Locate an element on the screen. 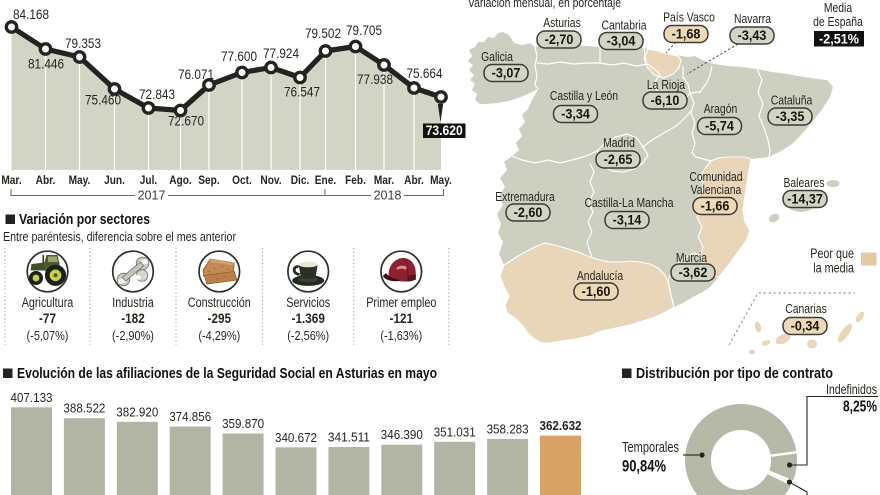 This screenshot has height=495, width=880. svg-text: -3,43 is located at coordinates (752, 35).